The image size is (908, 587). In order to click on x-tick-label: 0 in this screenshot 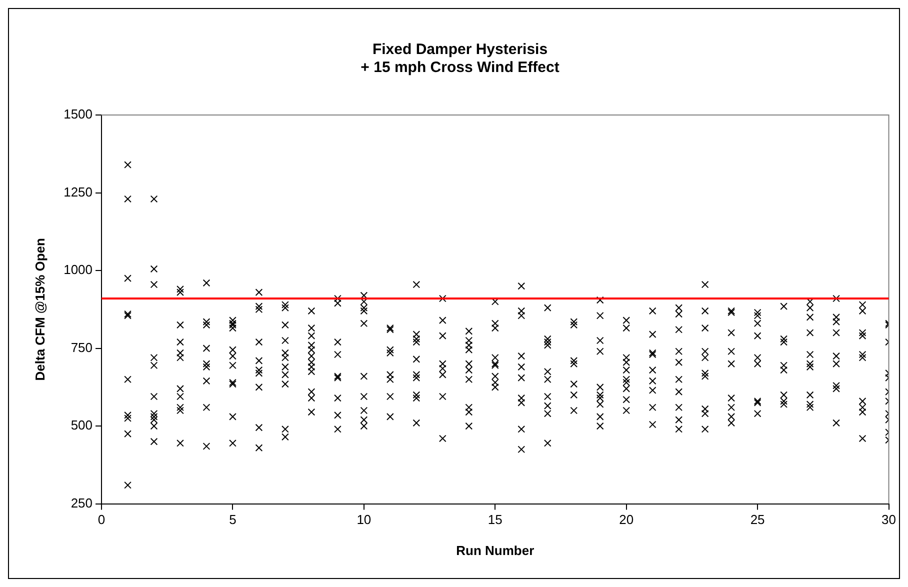, I will do `click(102, 520)`.